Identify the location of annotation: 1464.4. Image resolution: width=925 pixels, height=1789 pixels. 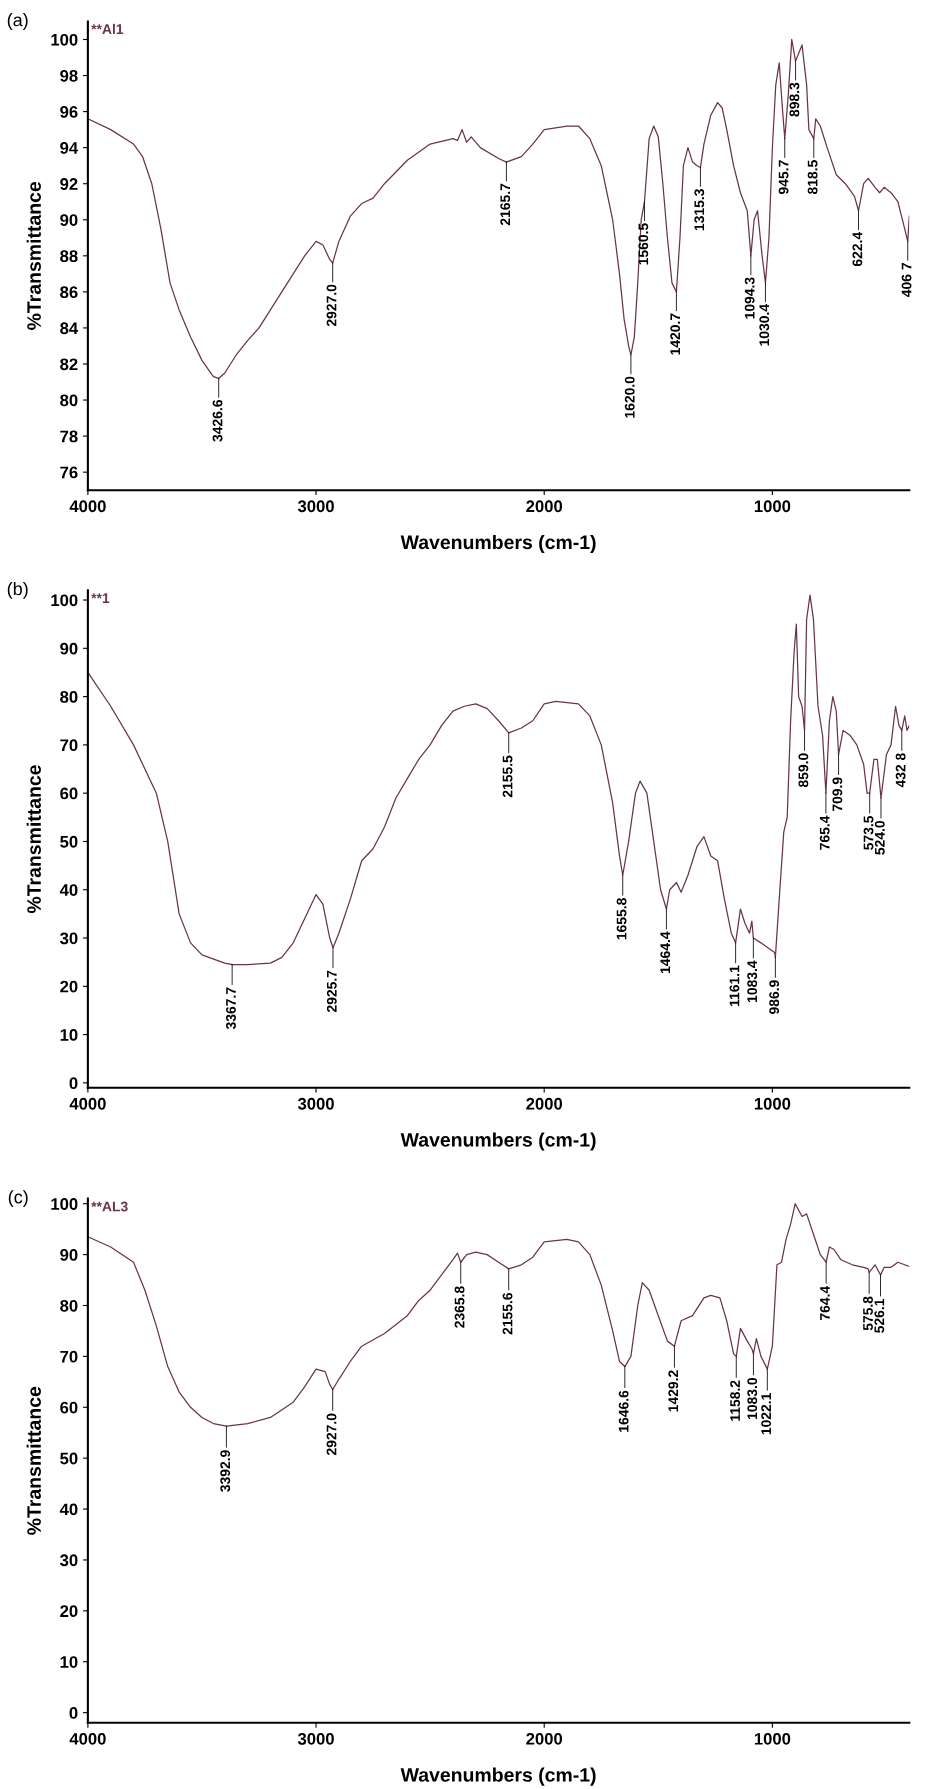
(665, 952).